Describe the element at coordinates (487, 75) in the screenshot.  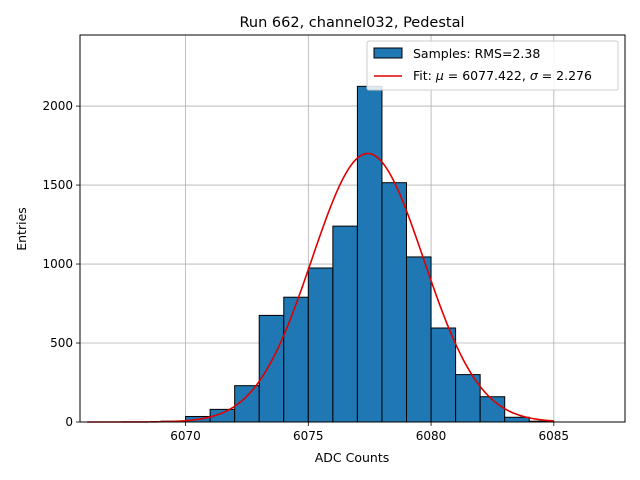
I see `legend-mu-text: = 6077.422,` at that location.